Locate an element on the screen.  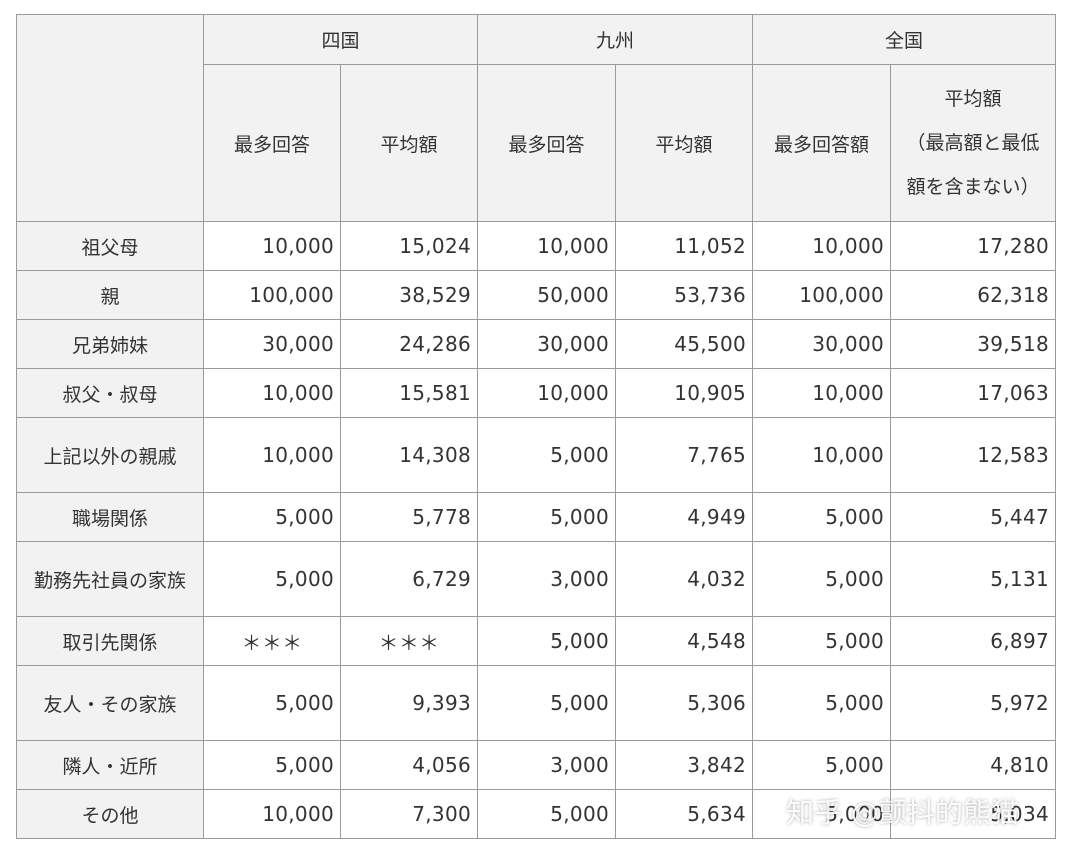
value-cell: 53,736 is located at coordinates (684, 295).